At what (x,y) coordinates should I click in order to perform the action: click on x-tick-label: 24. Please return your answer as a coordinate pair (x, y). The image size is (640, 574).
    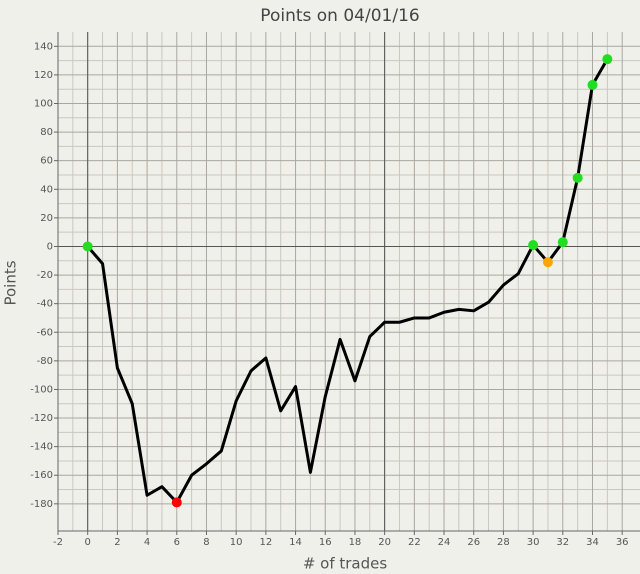
    Looking at the image, I should click on (444, 542).